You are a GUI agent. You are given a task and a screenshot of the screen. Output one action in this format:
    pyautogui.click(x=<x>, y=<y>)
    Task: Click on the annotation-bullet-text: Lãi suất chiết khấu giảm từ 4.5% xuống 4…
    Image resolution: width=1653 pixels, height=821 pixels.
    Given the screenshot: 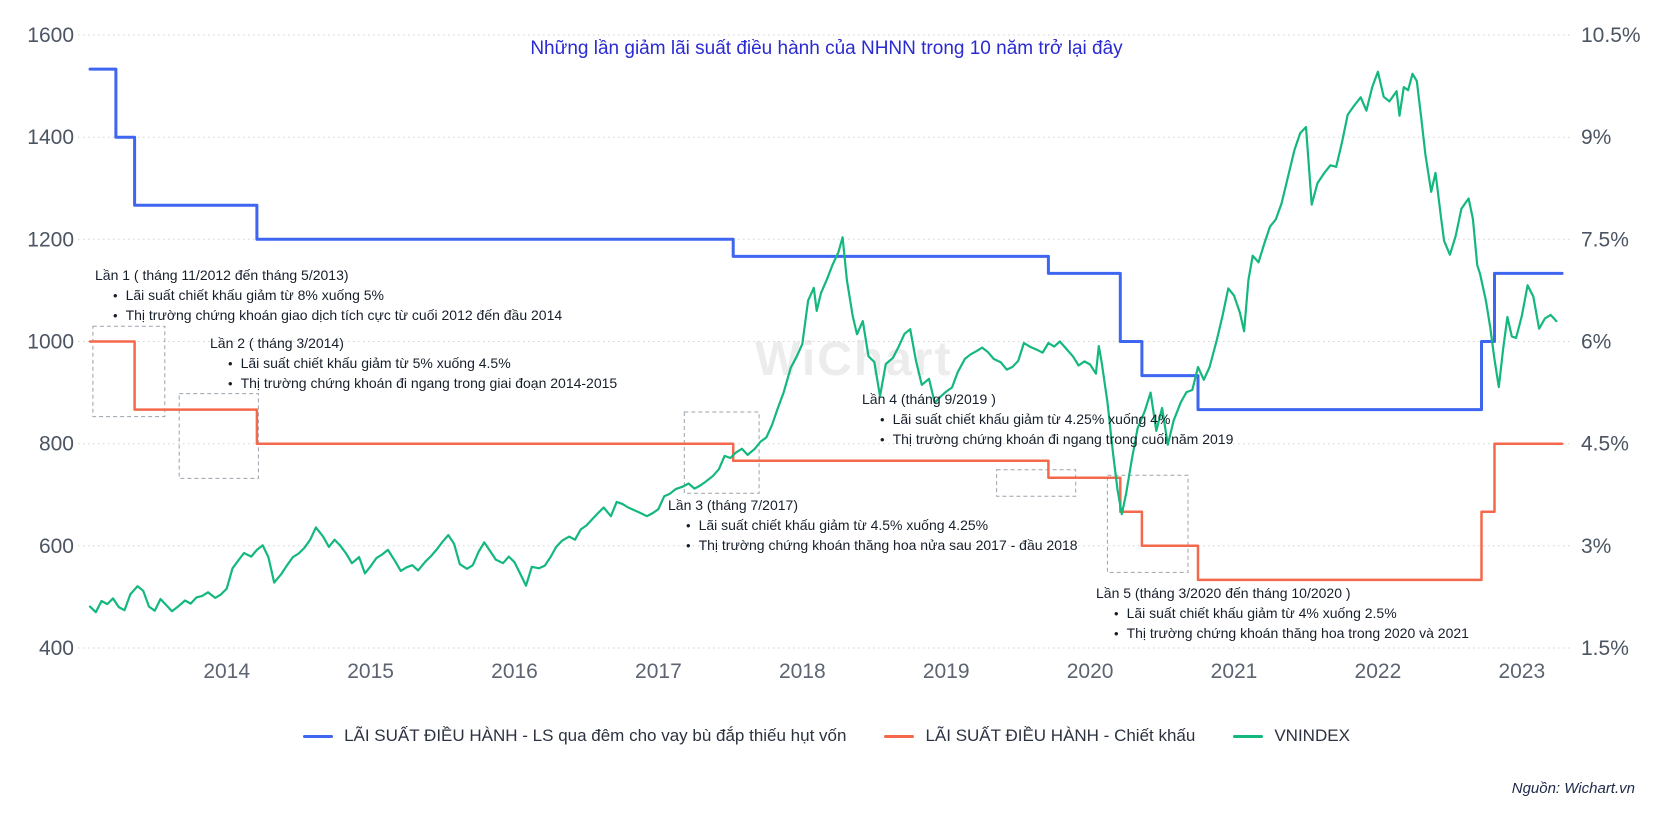 What is the action you would take?
    pyautogui.click(x=843, y=525)
    